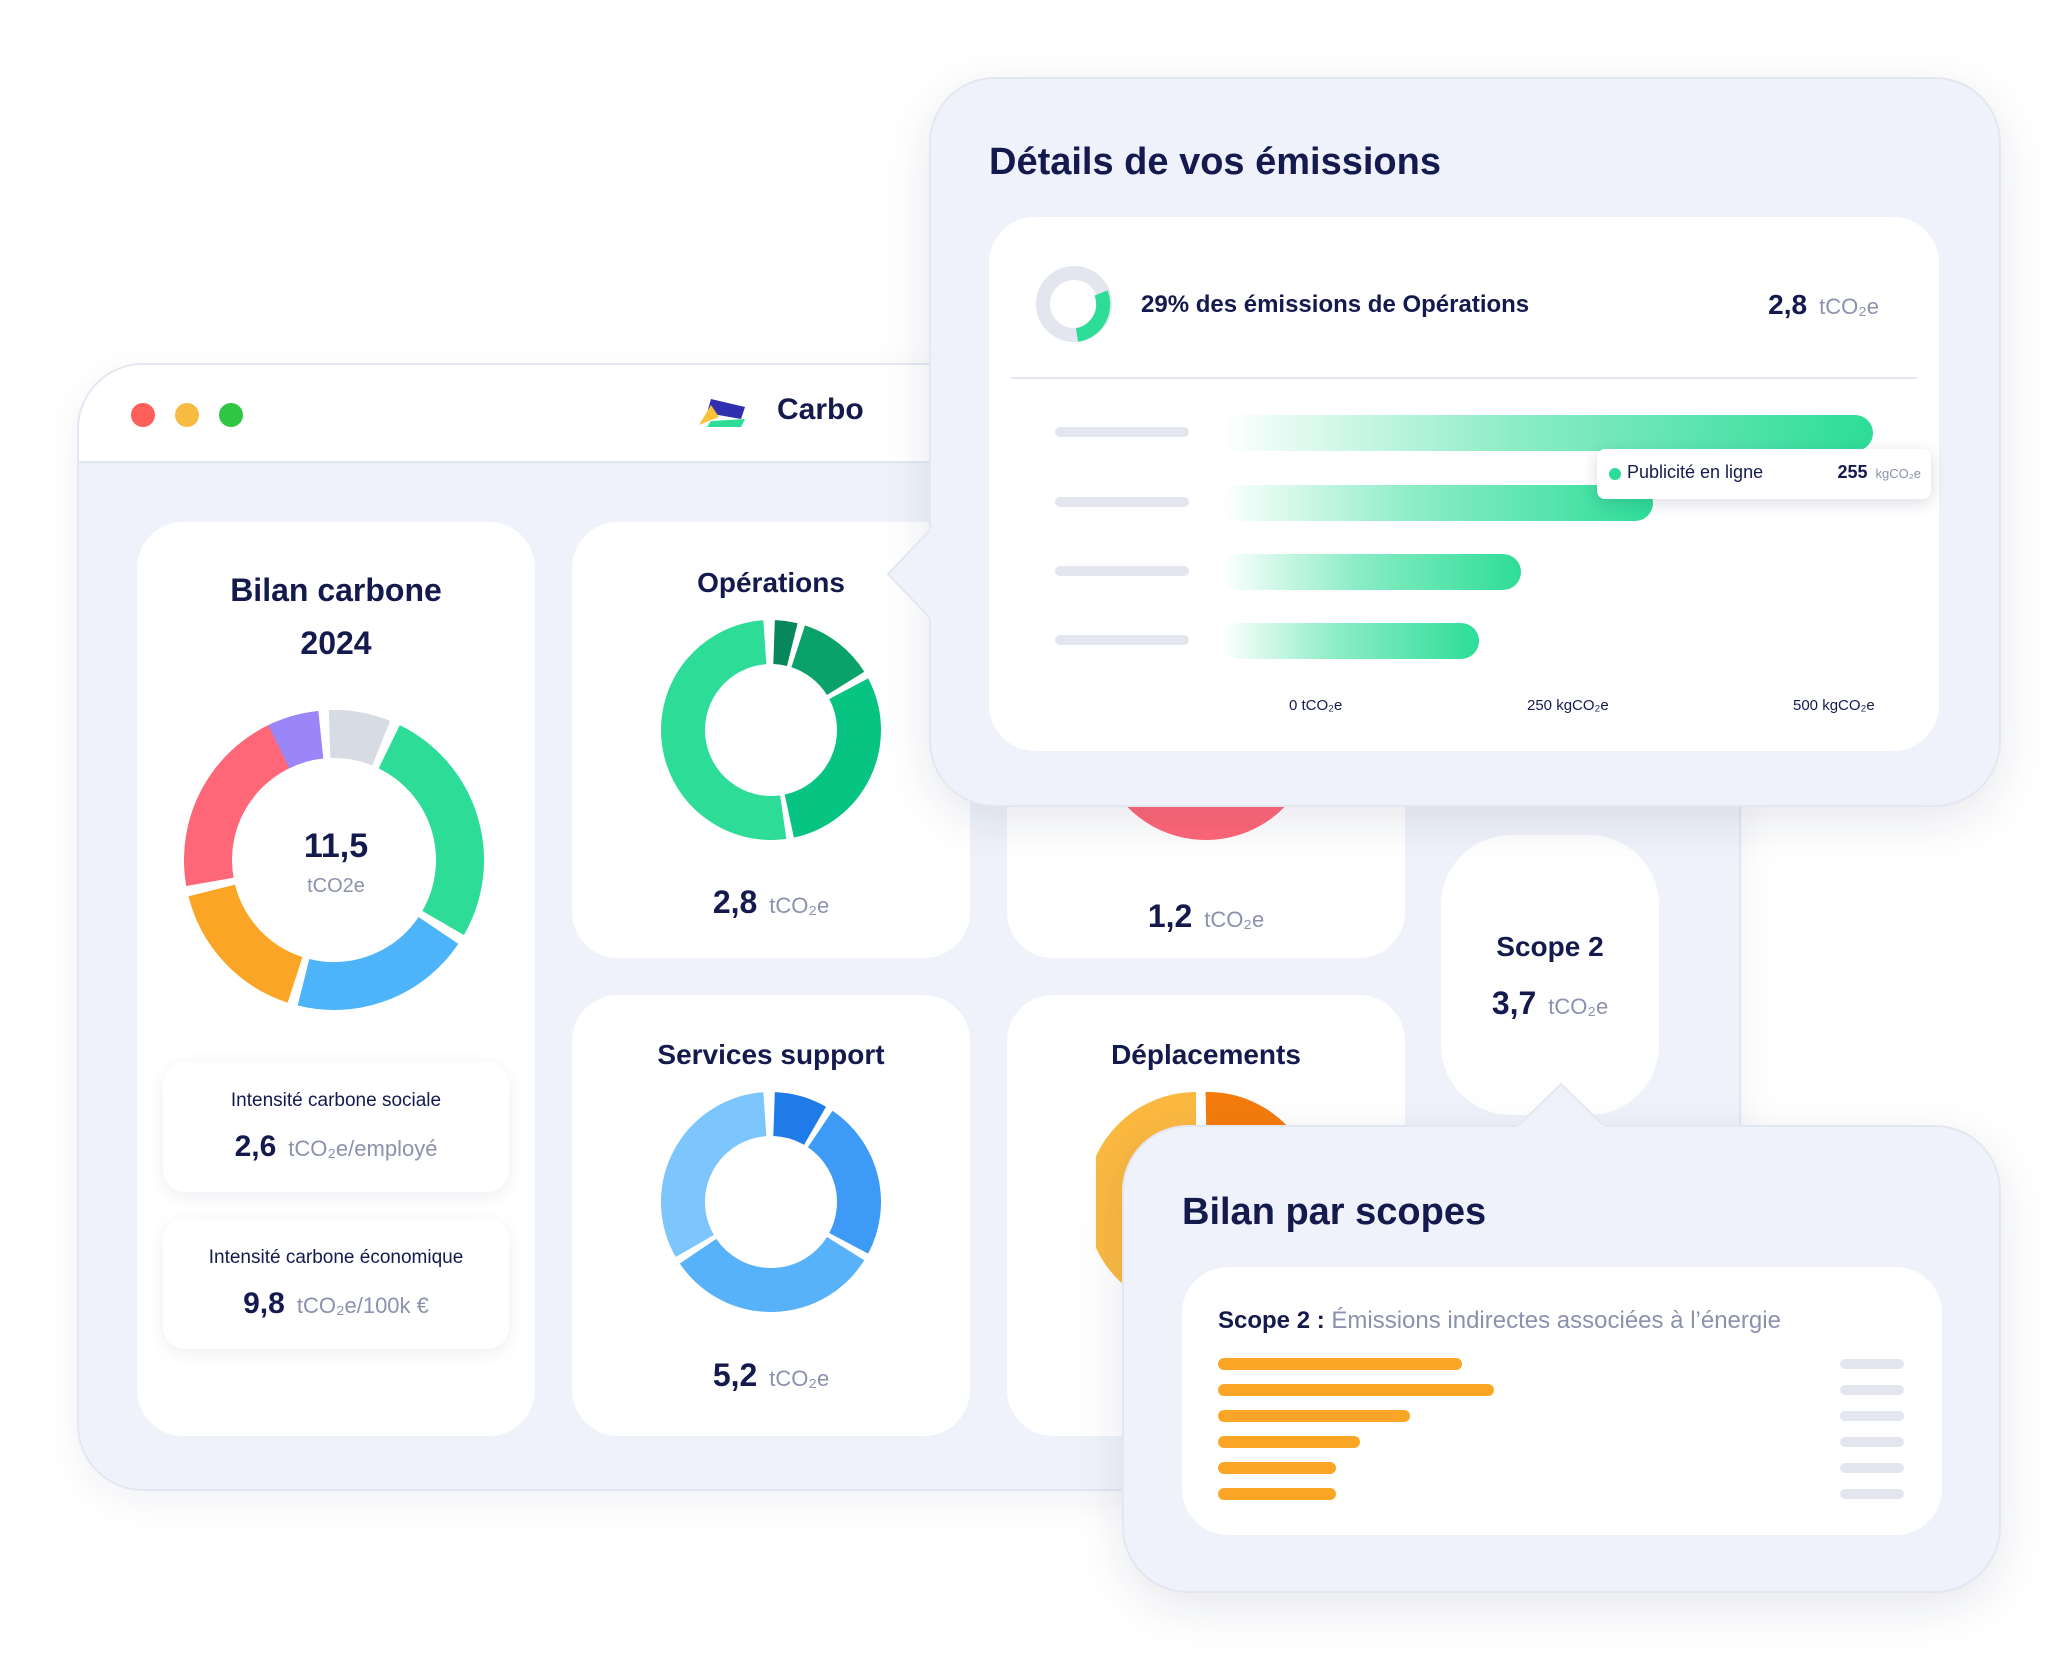  I want to click on economic-intensity-value-row: 9,8 tCO₂e/100k €, so click(336, 1304).